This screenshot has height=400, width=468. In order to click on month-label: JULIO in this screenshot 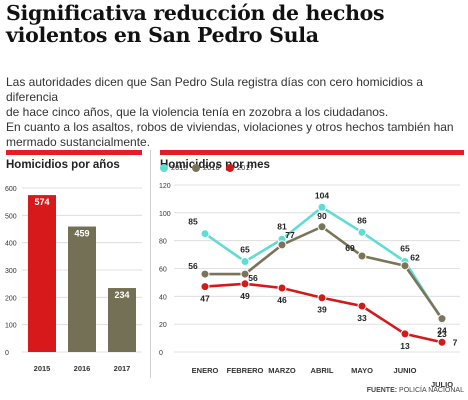, I will do `click(442, 384)`.